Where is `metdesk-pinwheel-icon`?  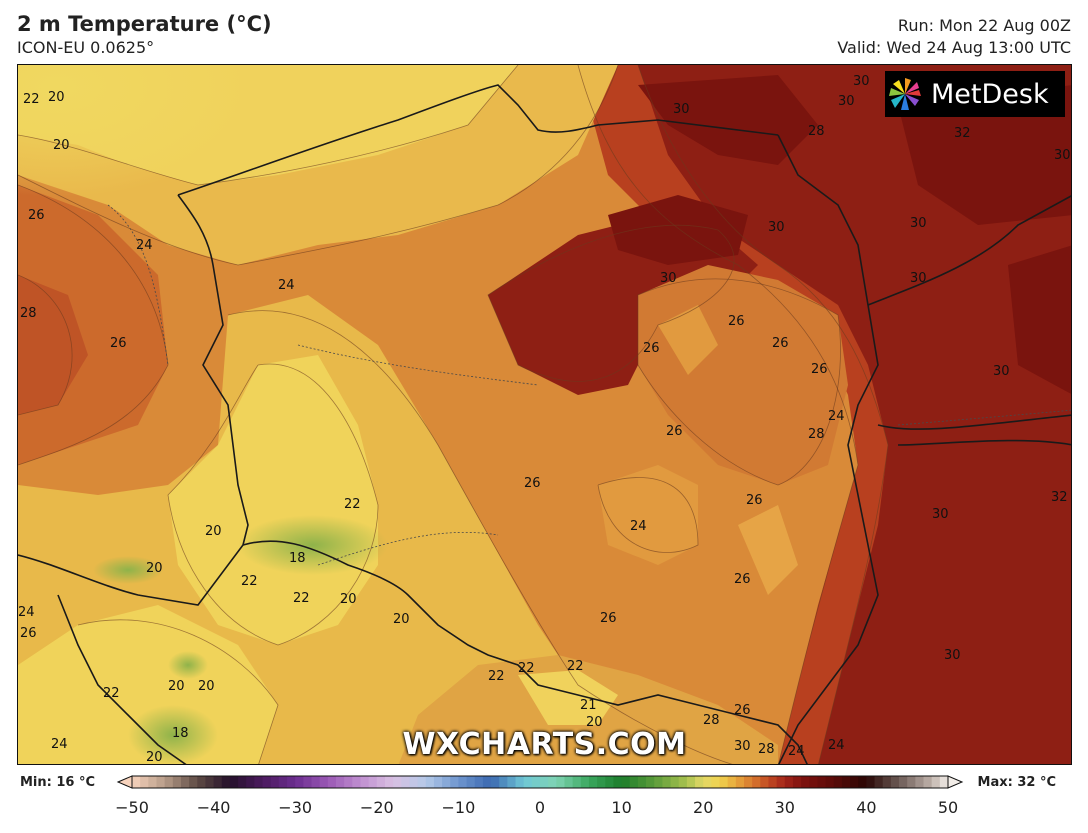
metdesk-pinwheel-icon is located at coordinates (905, 94).